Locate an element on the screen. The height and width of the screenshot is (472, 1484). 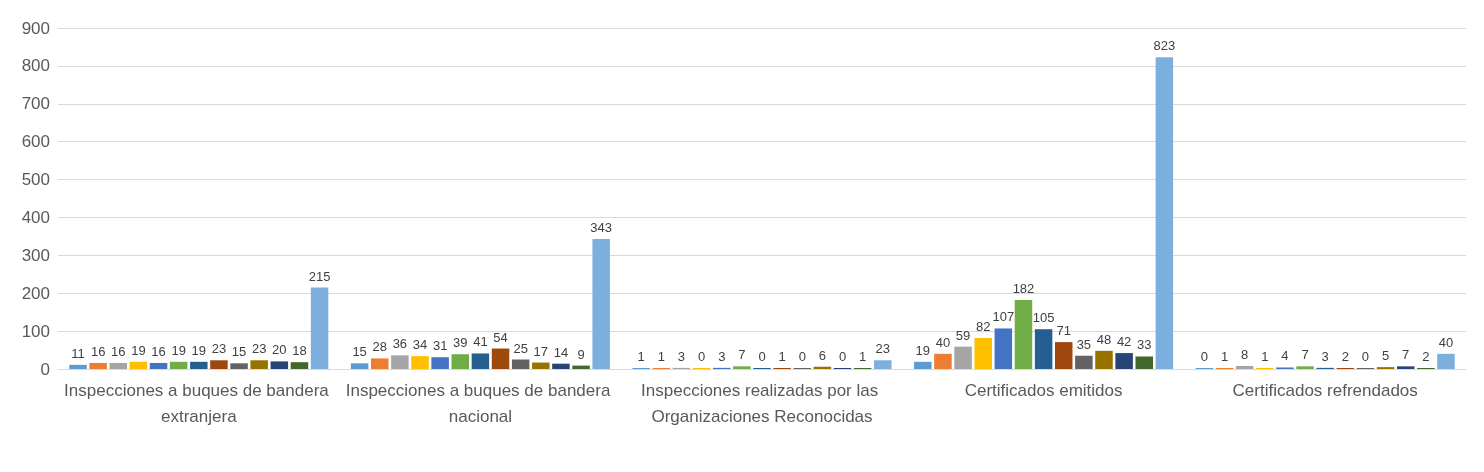
x-tick-label: Inspecciones realizadas por las Organizaciones Reconocidas is located at coordinates (762, 403).